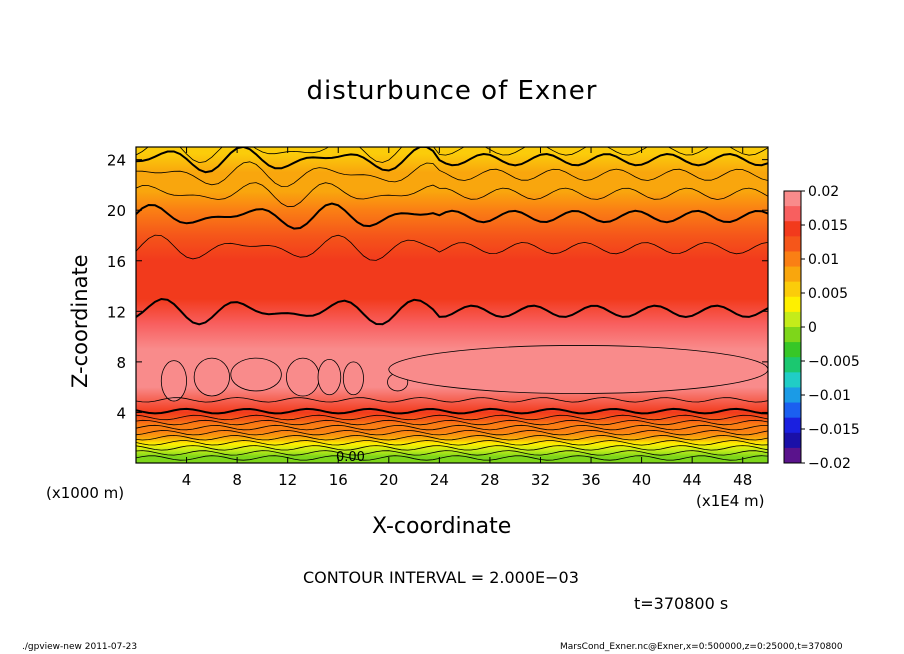 The image size is (904, 654). Describe the element at coordinates (829, 396) in the screenshot. I see `colorbar-label: −0.01` at that location.